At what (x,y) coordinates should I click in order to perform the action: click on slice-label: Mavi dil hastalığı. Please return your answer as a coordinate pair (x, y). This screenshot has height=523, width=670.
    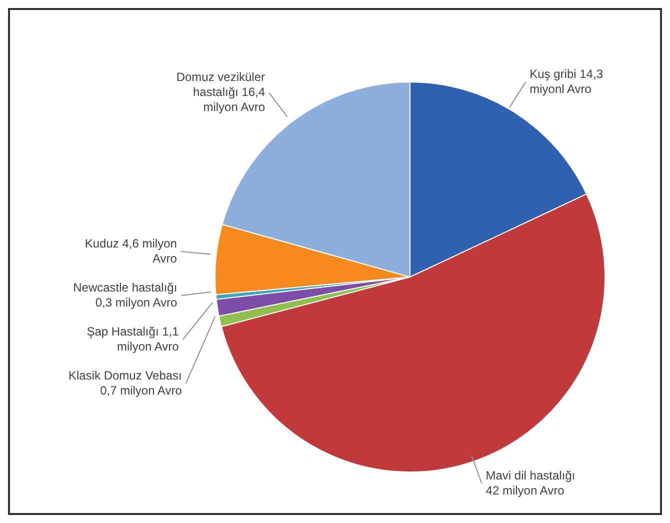
    Looking at the image, I should click on (531, 475).